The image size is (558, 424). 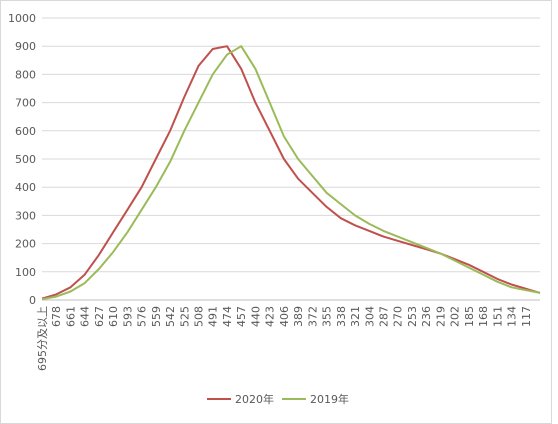 I want to click on x-tick-label: 117, so click(x=526, y=316).